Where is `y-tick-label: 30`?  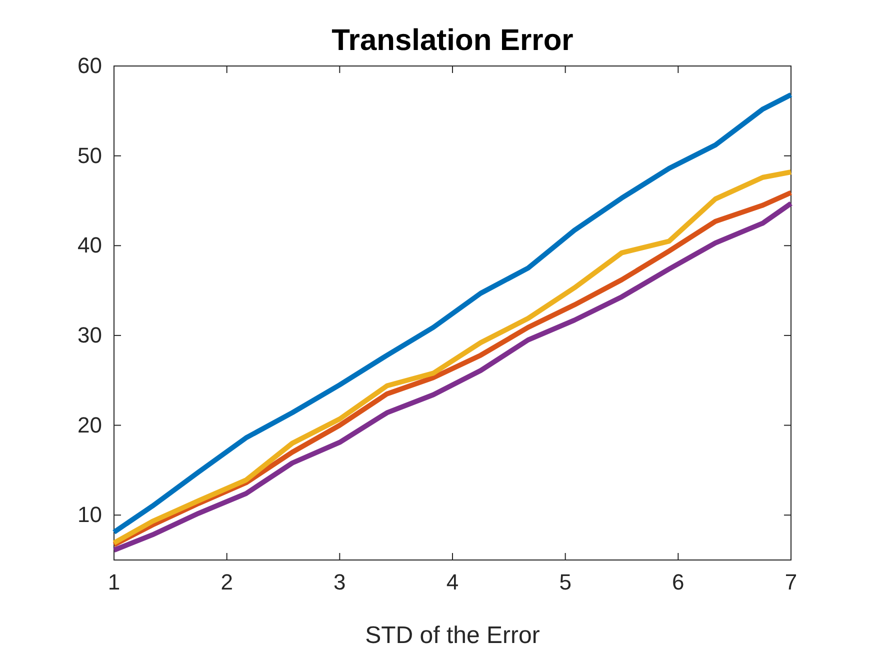 y-tick-label: 30 is located at coordinates (90, 335).